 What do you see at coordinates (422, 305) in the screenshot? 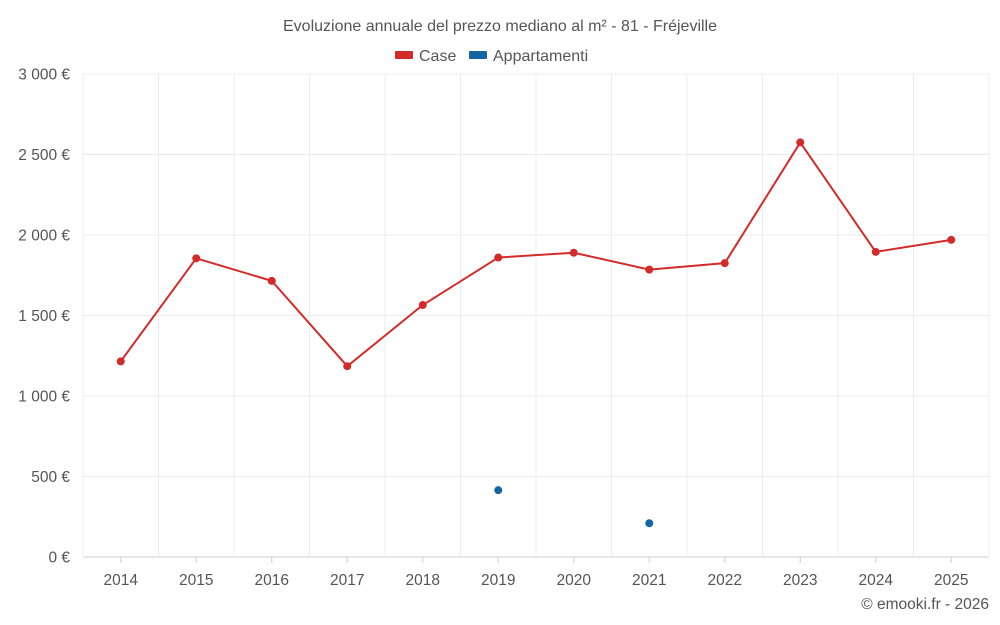
I see `data-point-case-2018` at bounding box center [422, 305].